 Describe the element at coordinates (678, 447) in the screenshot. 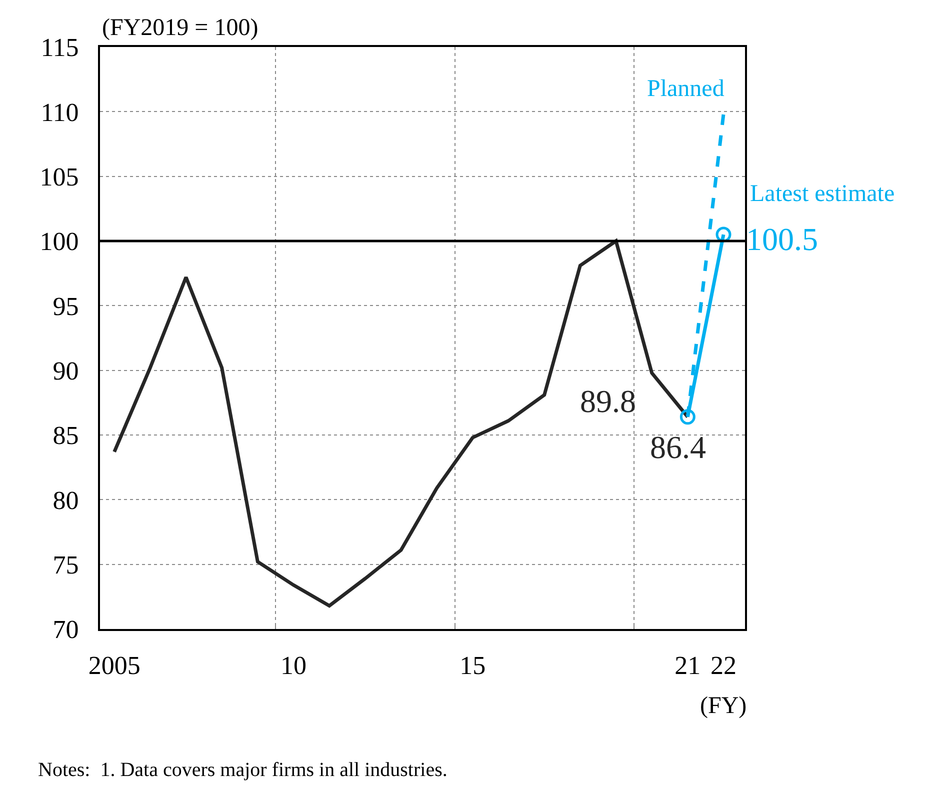

I see `data-label: 86.4` at that location.